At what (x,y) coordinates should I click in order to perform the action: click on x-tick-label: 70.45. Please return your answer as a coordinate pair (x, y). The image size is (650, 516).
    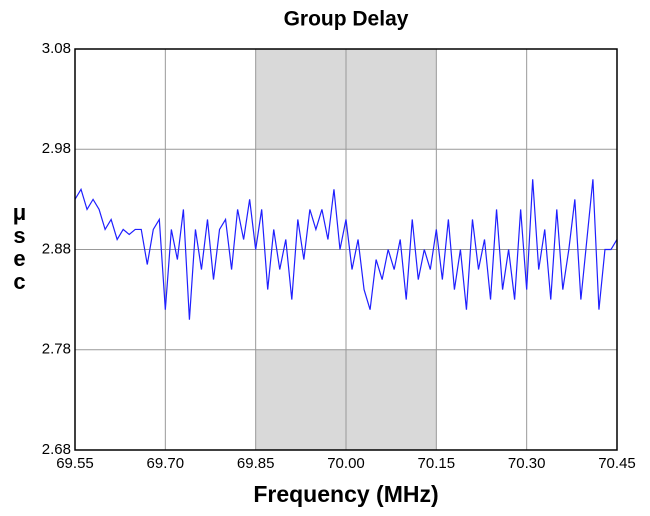
    Looking at the image, I should click on (617, 463).